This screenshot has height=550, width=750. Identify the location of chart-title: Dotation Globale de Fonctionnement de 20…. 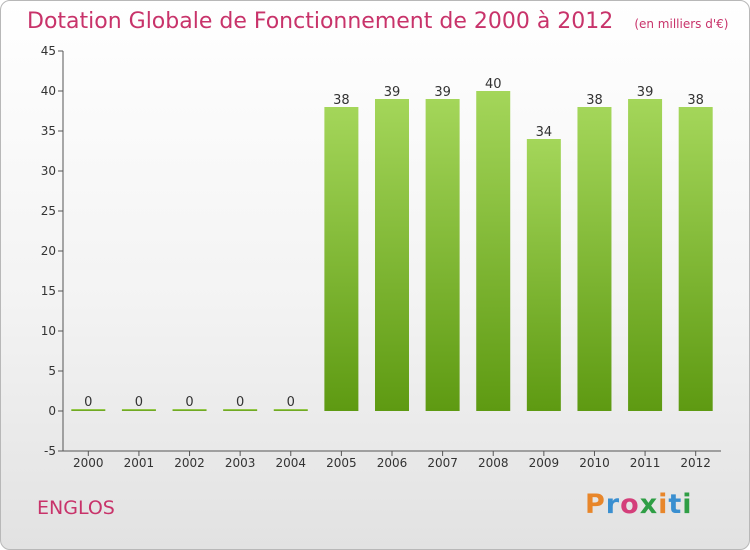
(377, 21).